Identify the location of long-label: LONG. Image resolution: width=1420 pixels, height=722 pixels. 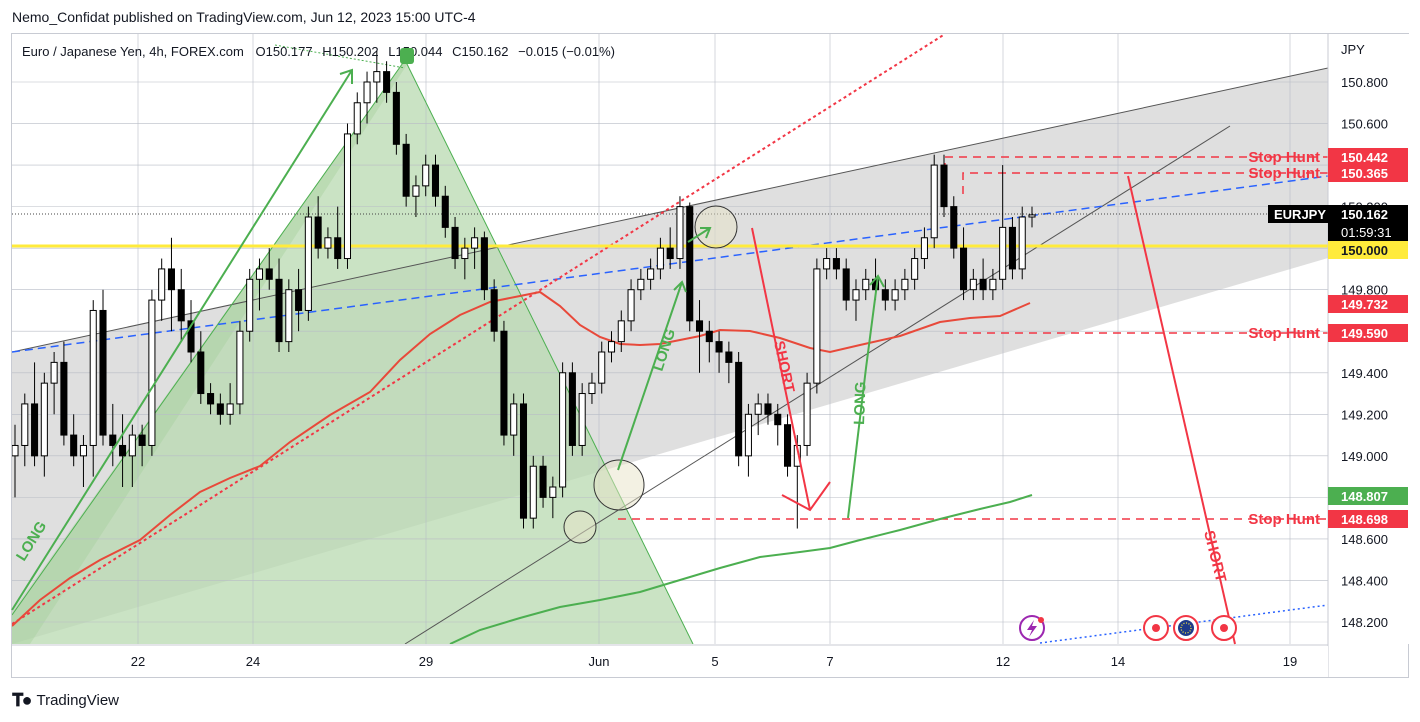
(860, 403).